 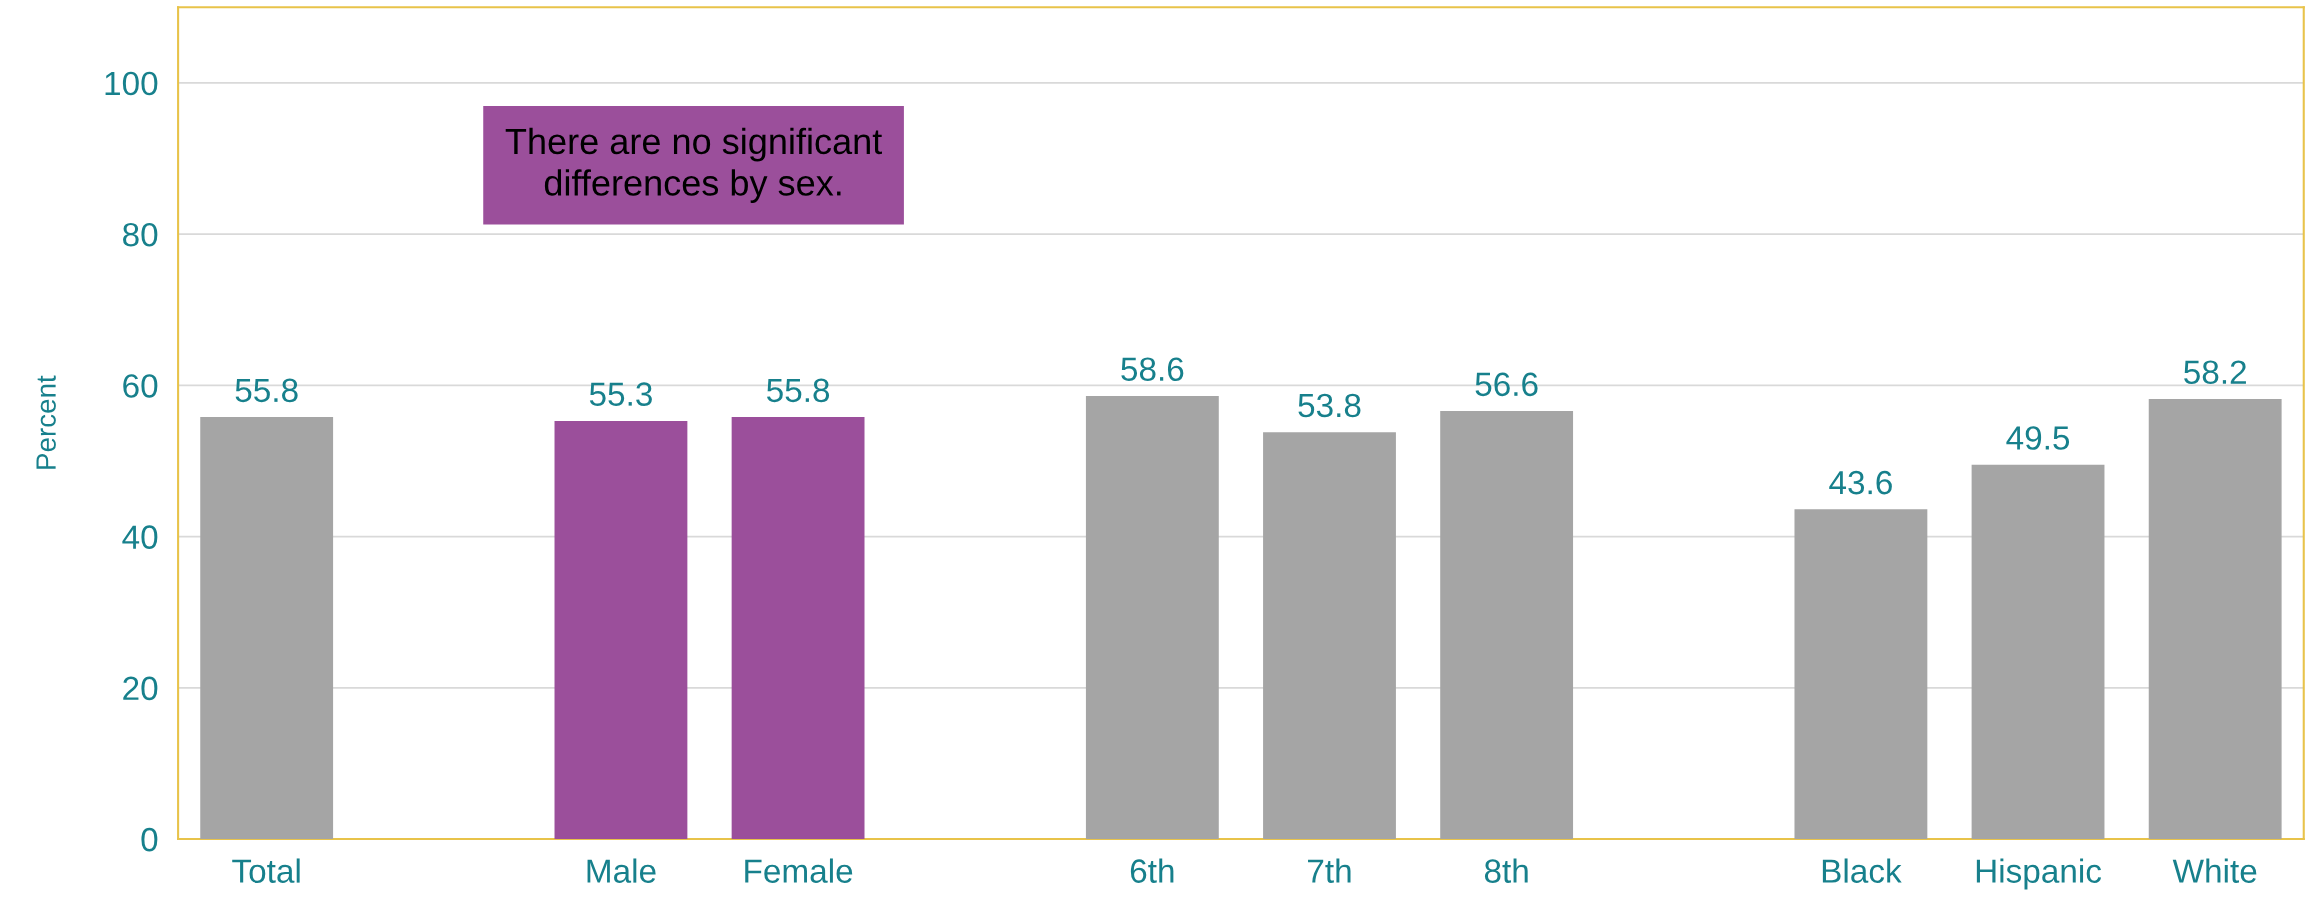 I want to click on data-label: 49.5, so click(x=2038, y=438).